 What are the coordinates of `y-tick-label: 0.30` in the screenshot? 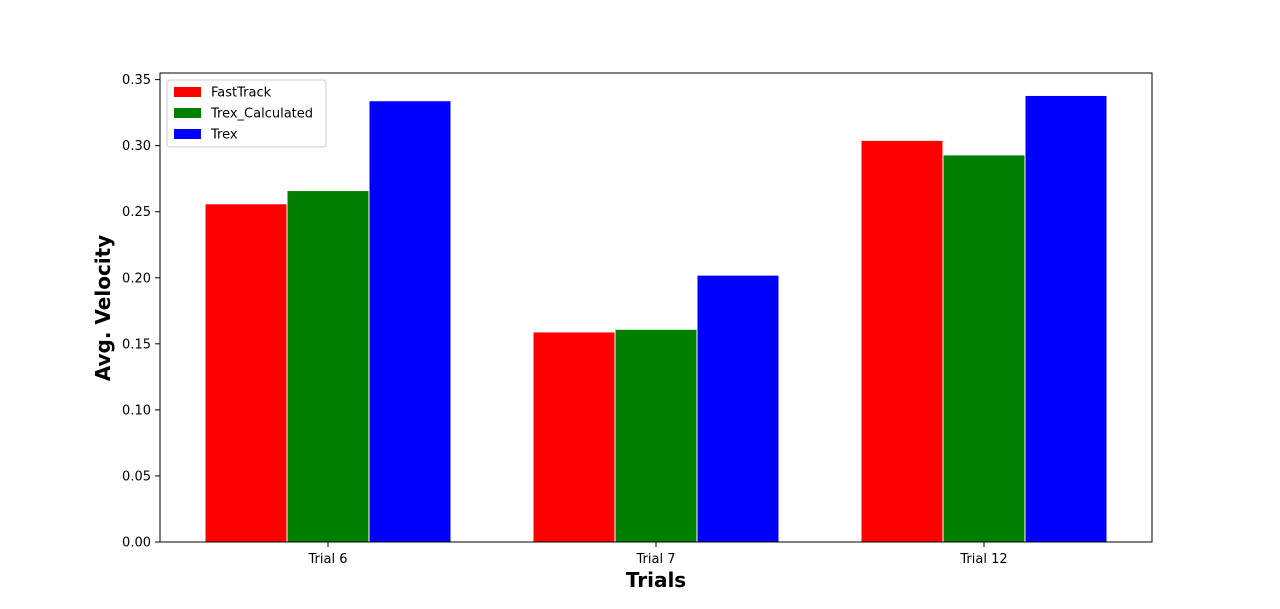 It's located at (136, 146).